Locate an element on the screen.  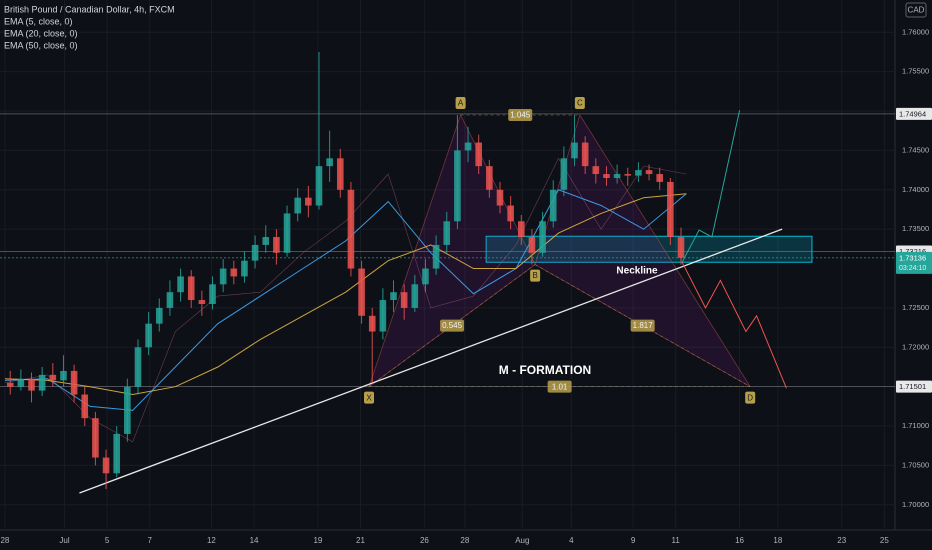
y-tick-label: 1.76000 is located at coordinates (915, 31).